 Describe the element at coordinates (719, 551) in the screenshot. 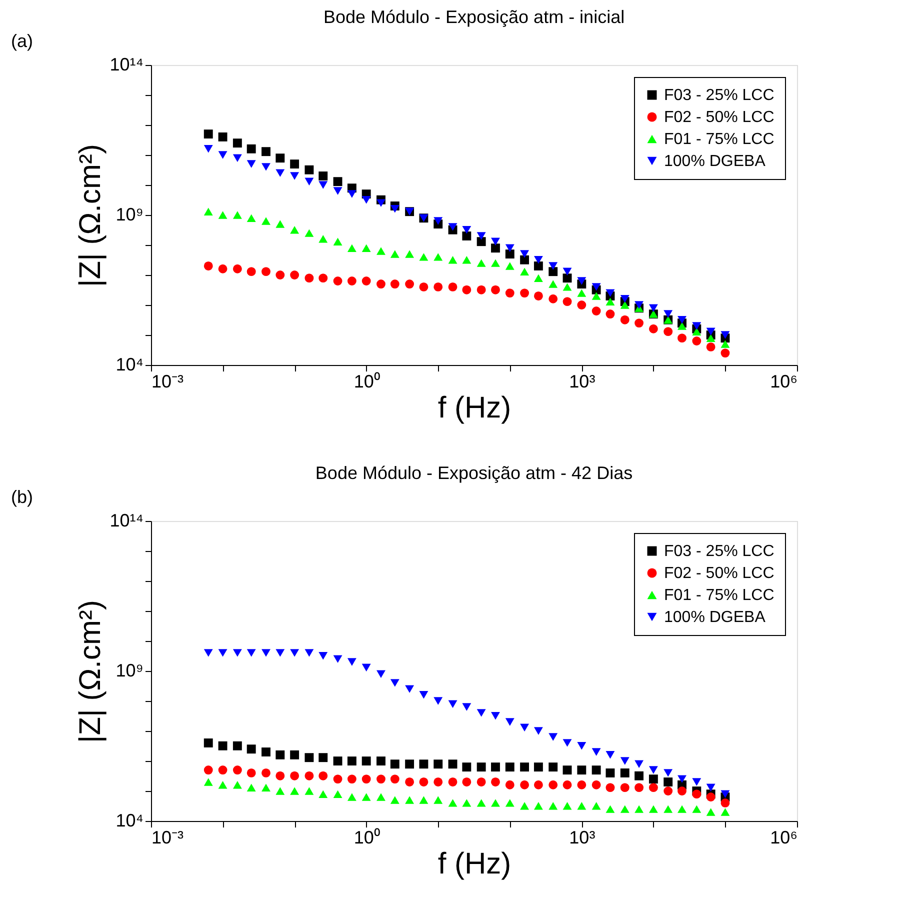

I see `legend-label: F03 - 25% LCC` at that location.